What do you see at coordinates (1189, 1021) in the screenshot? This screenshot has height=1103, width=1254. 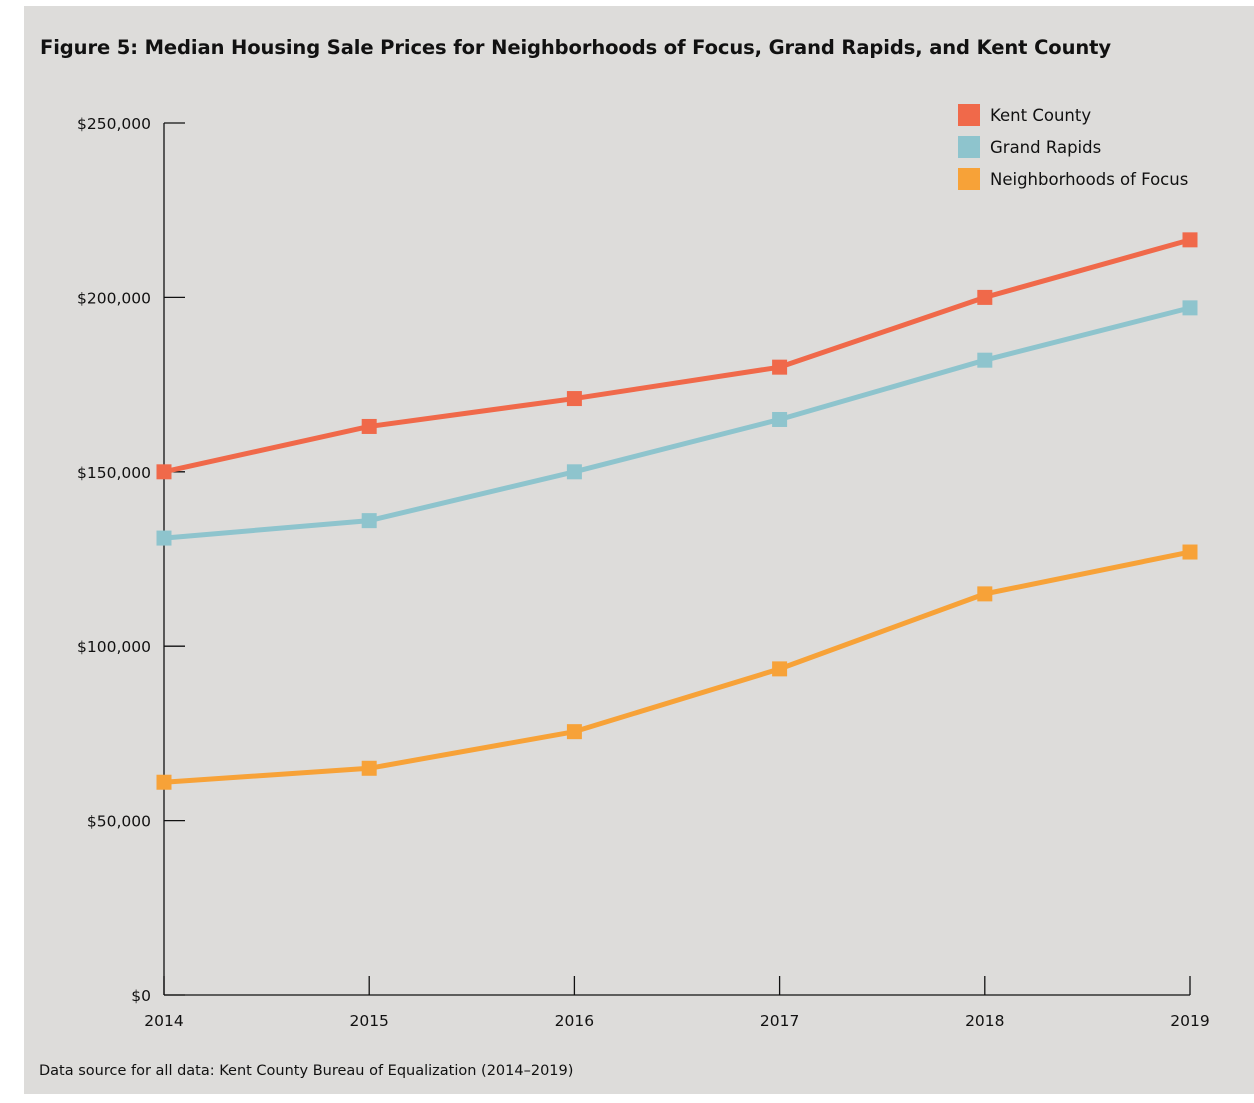 I see `x-tick-label: 2019` at bounding box center [1189, 1021].